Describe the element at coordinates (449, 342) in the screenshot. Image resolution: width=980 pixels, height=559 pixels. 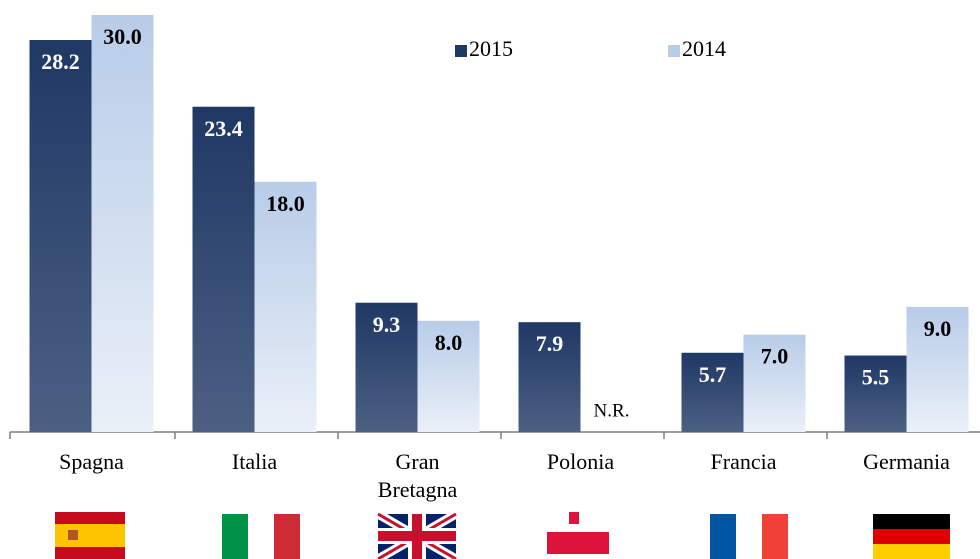
I see `value-label: 8.0` at that location.